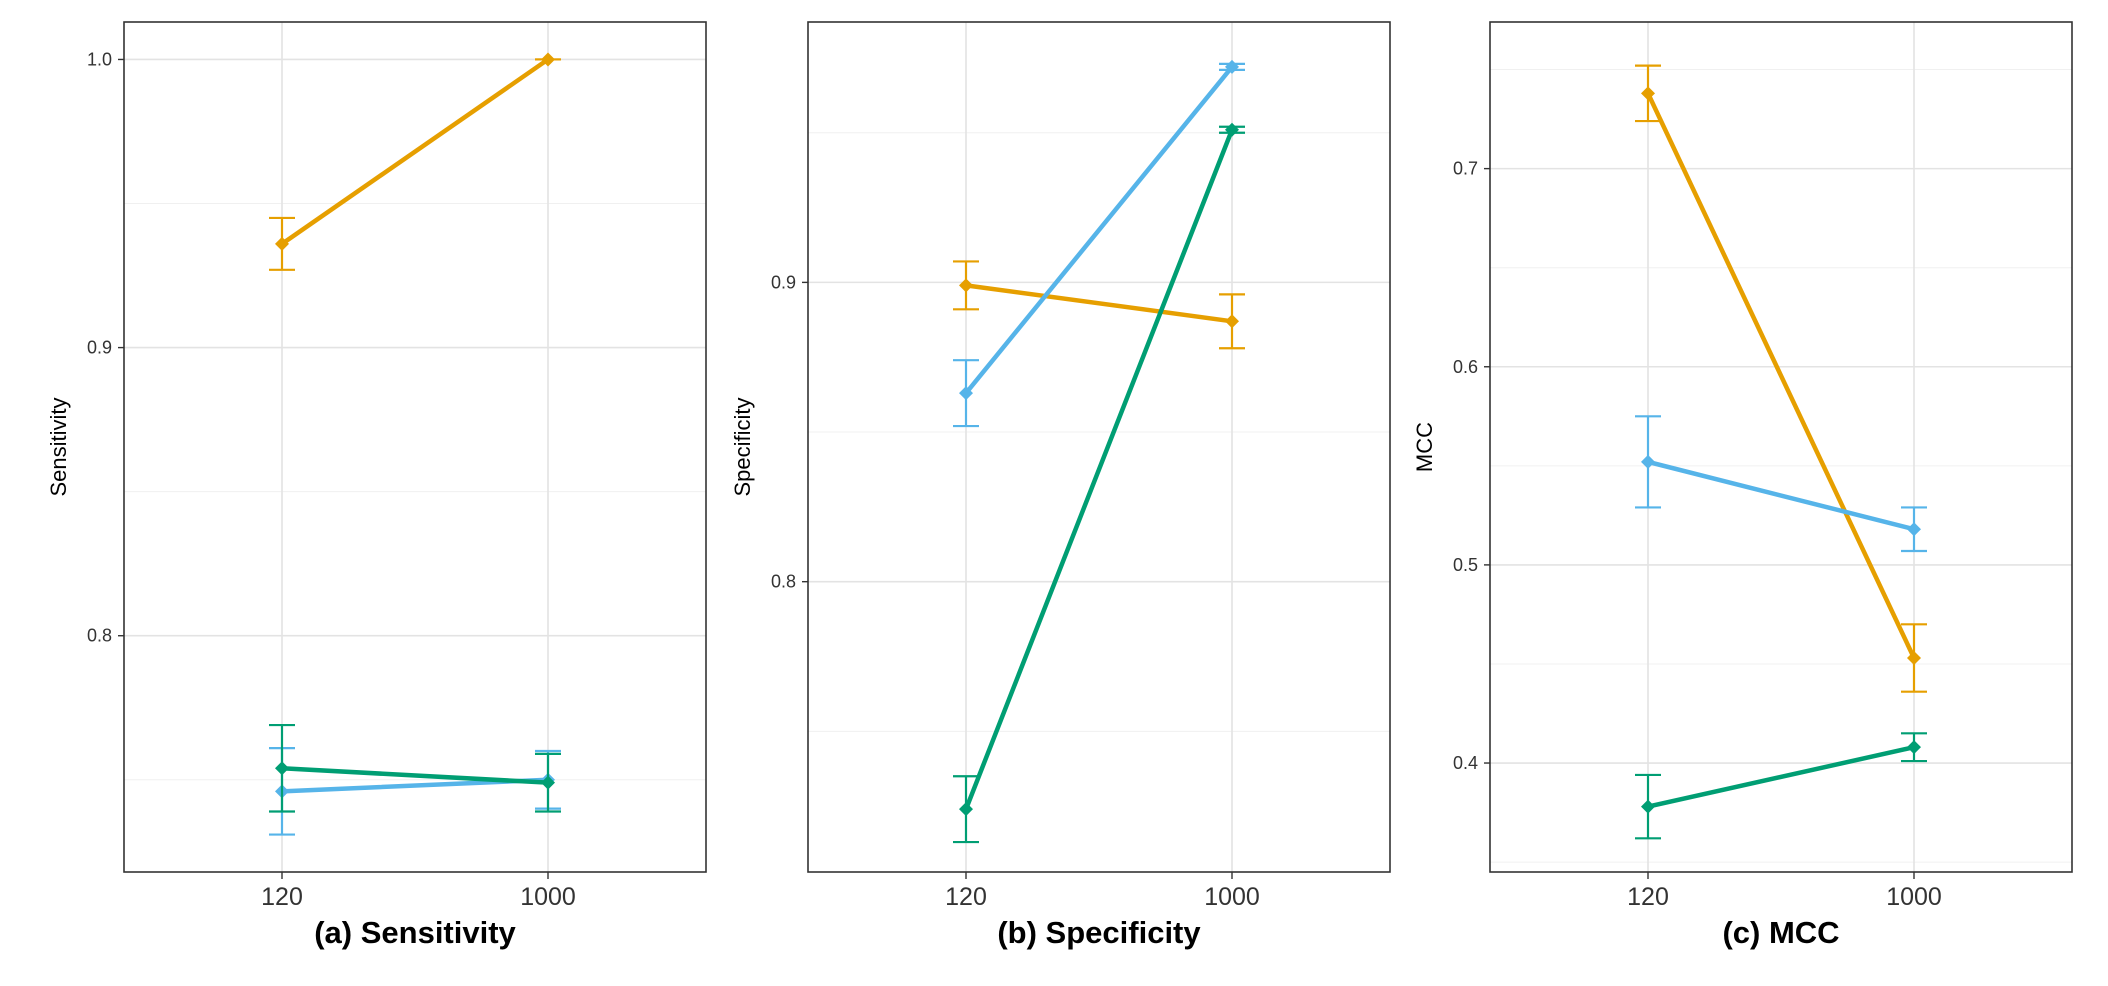  I want to click on y-tick-label: 0.4, so click(1465, 763).